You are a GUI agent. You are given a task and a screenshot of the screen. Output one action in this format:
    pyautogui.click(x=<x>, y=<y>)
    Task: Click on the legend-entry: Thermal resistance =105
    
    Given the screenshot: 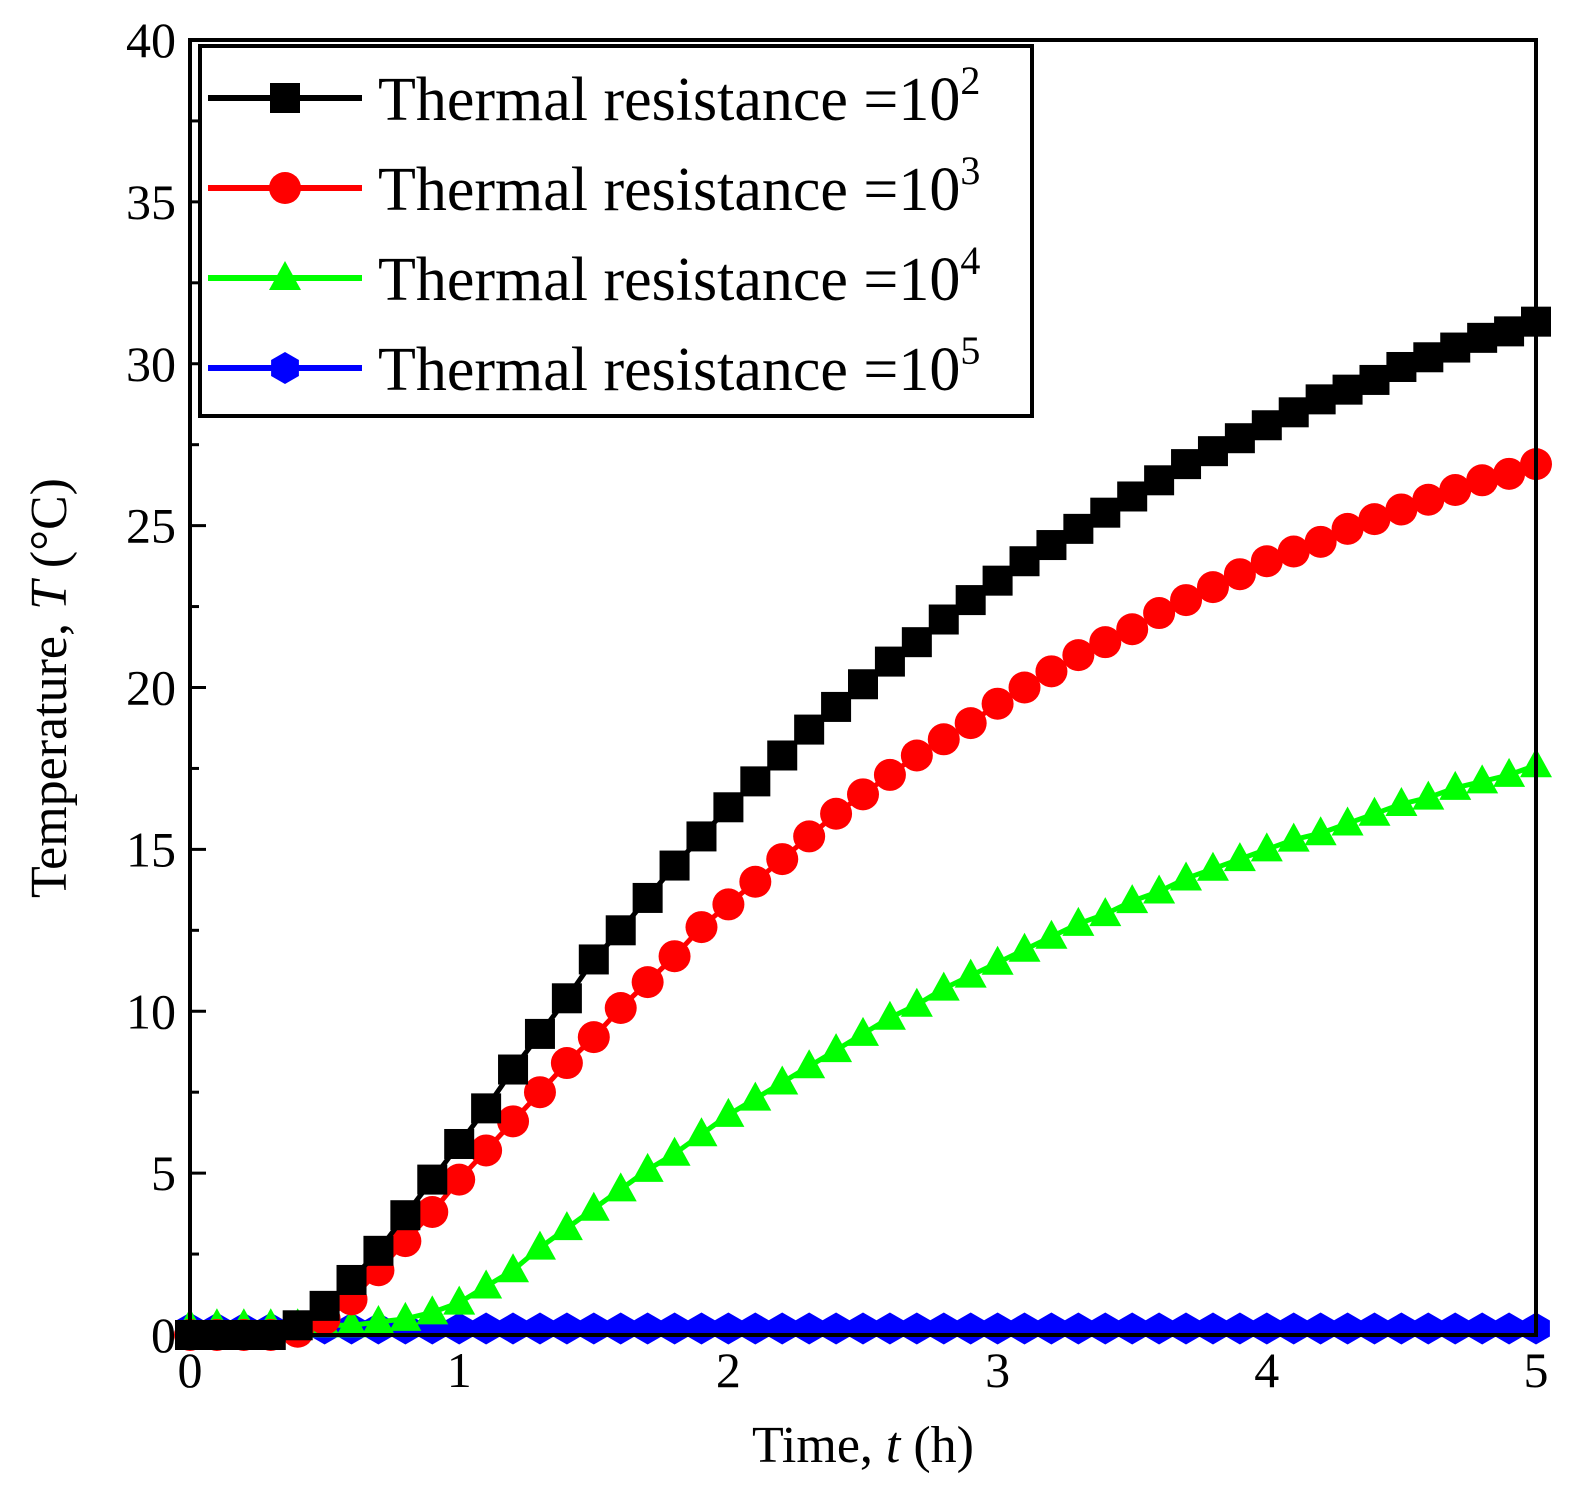 What is the action you would take?
    pyautogui.click(x=594, y=366)
    